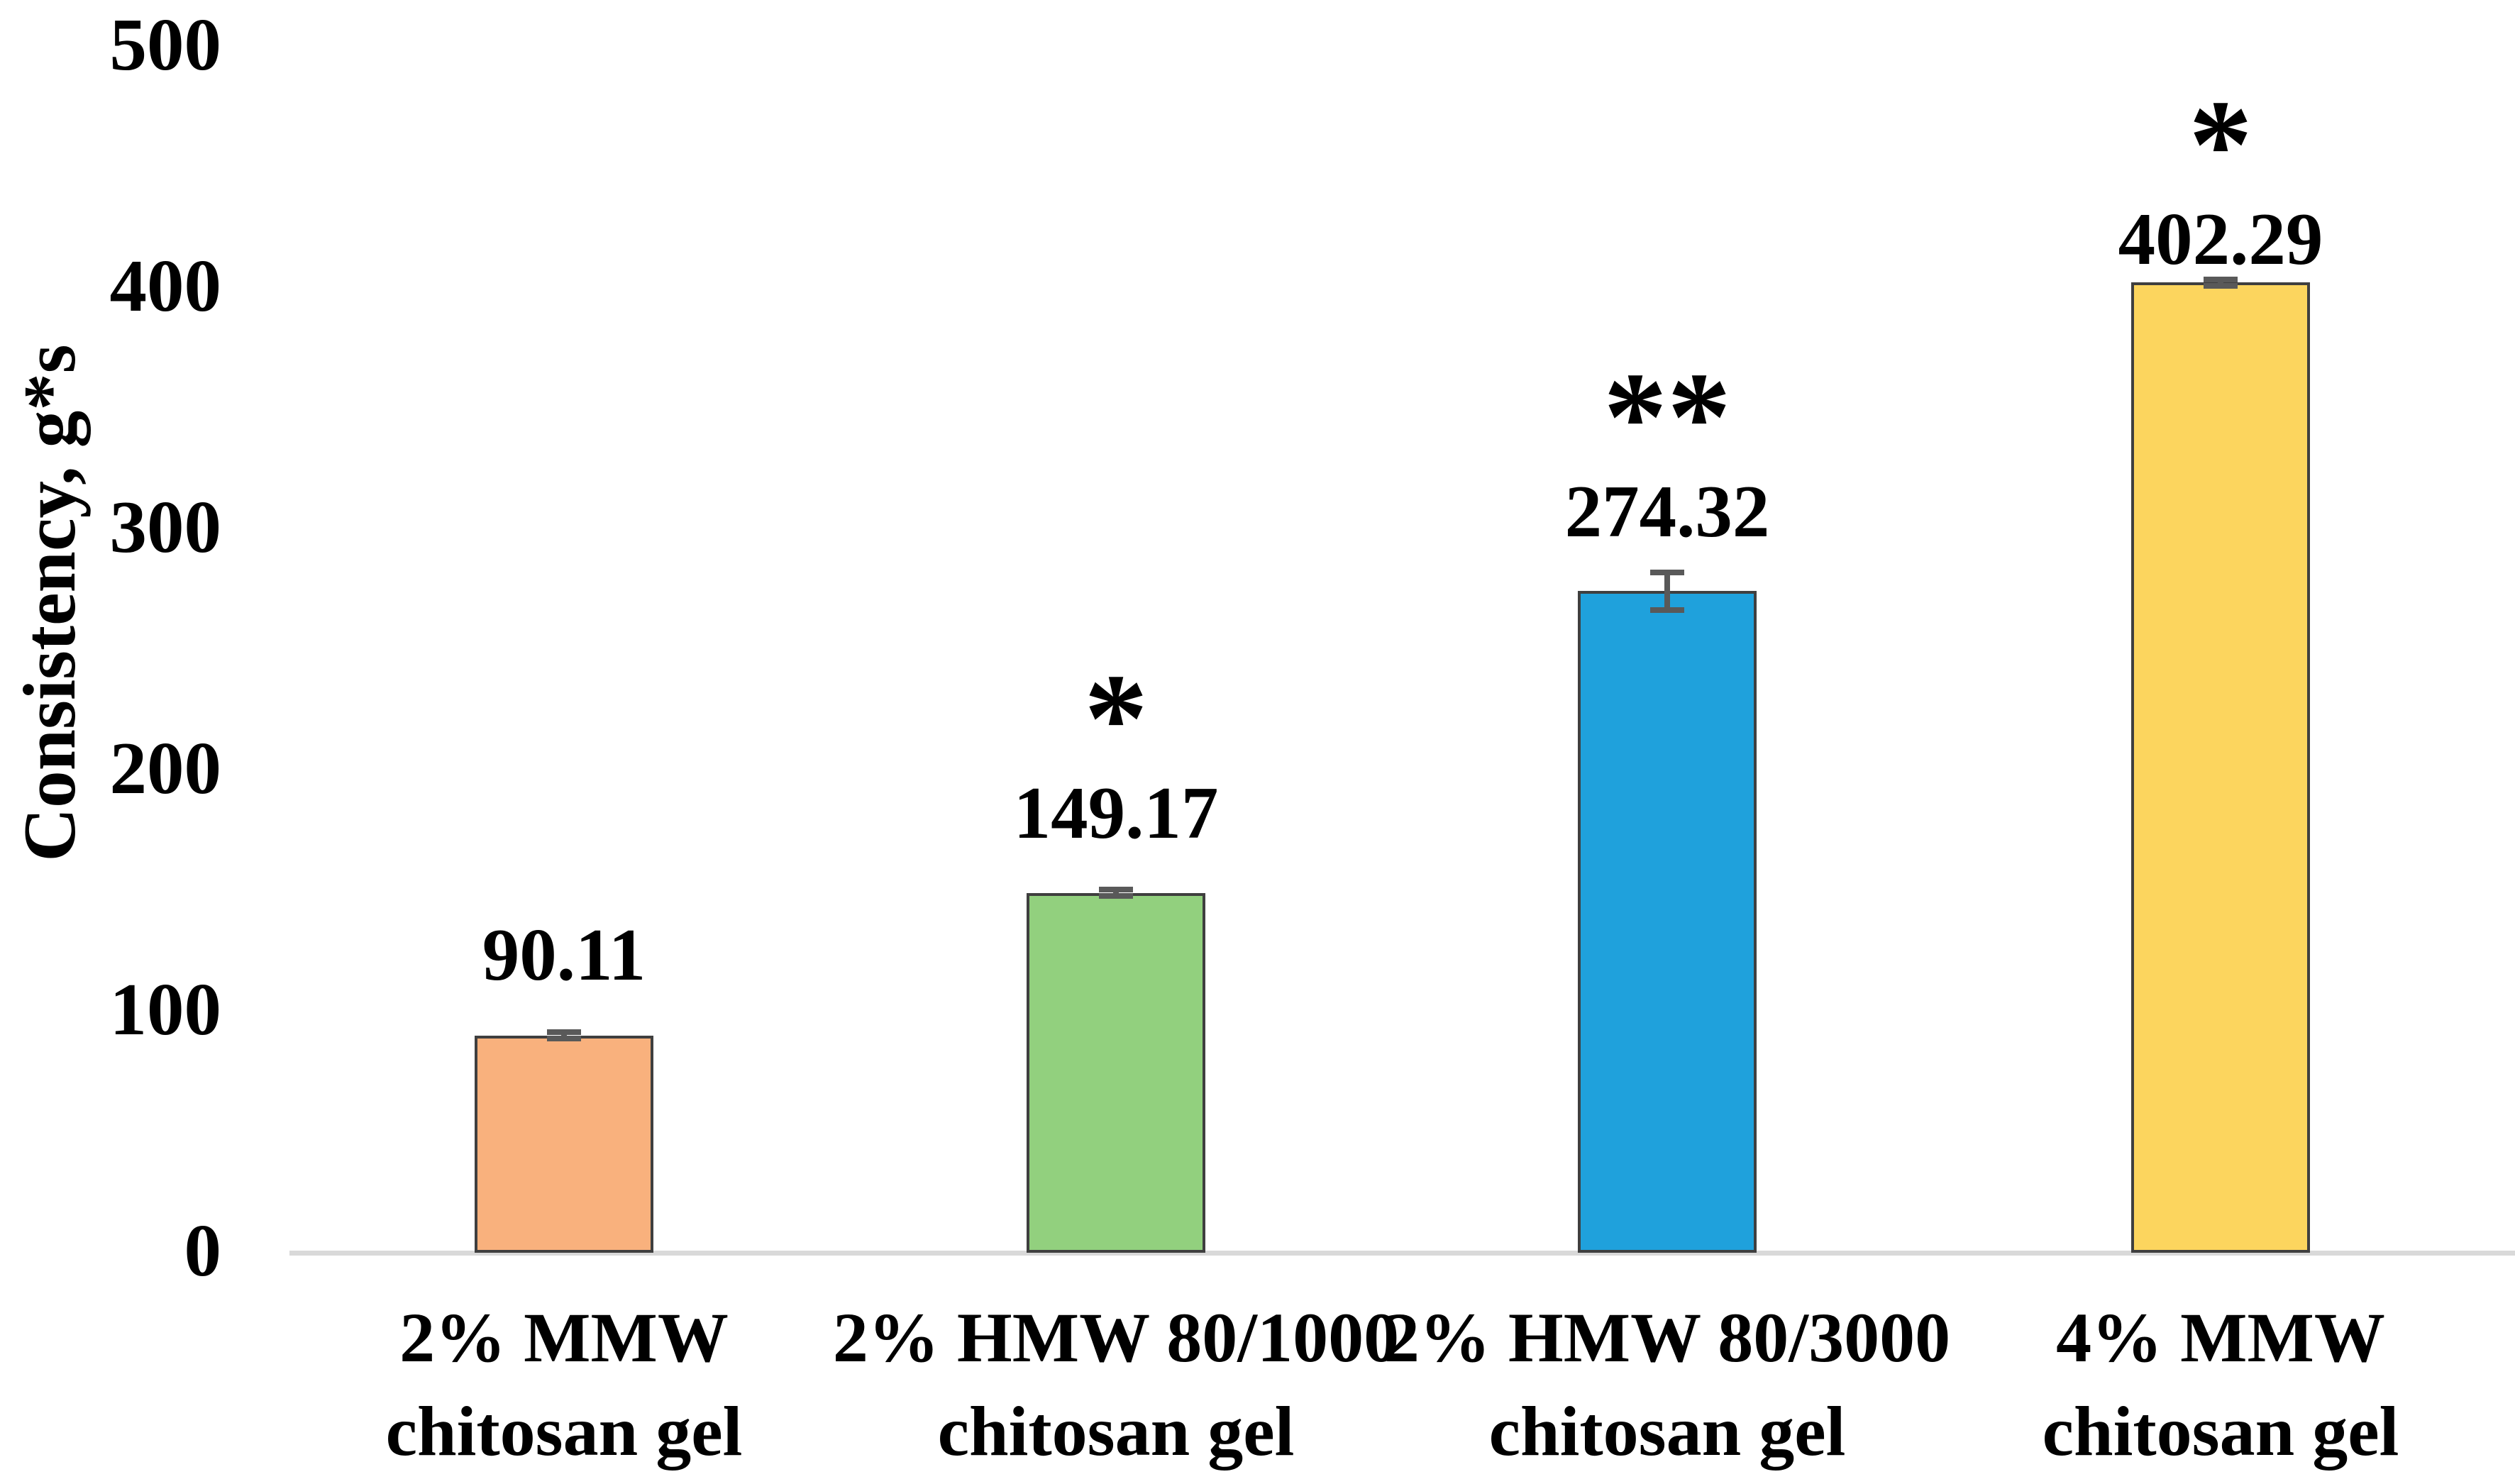 This screenshot has width=2515, height=1484. Describe the element at coordinates (564, 1385) in the screenshot. I see `x-category-label: 2% MMW chitosan gel` at that location.